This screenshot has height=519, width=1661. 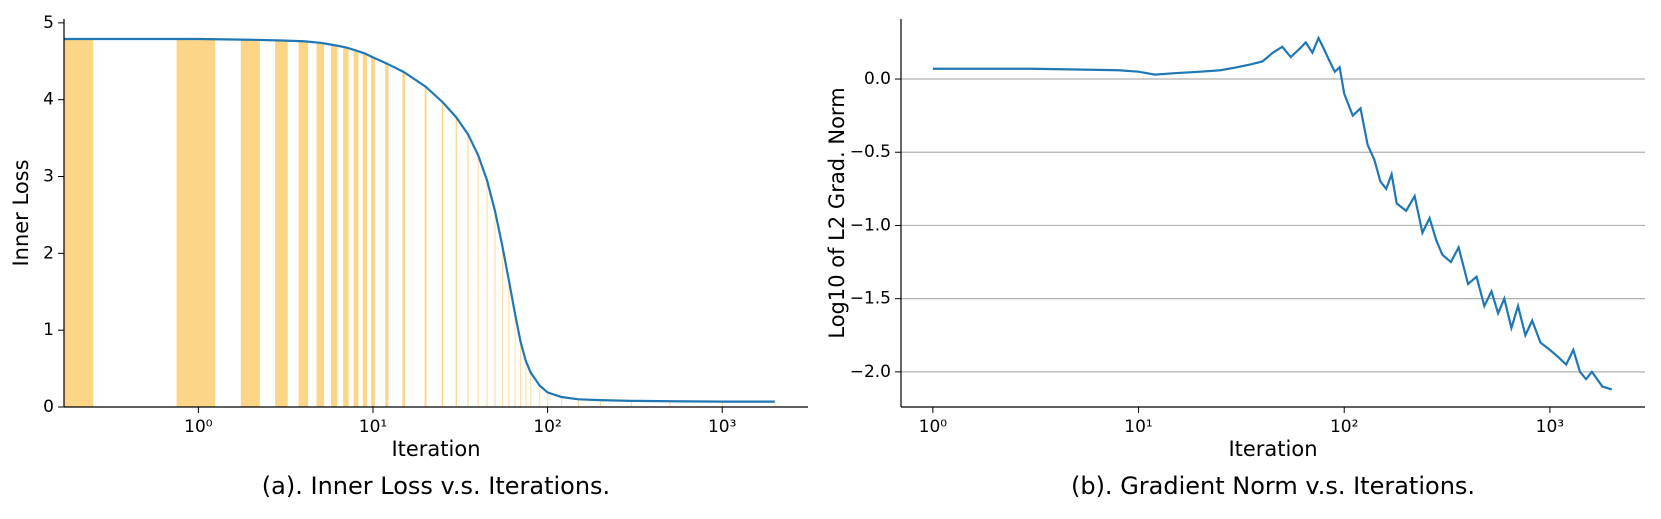 I want to click on y-tick-label: −2.0, so click(x=870, y=372).